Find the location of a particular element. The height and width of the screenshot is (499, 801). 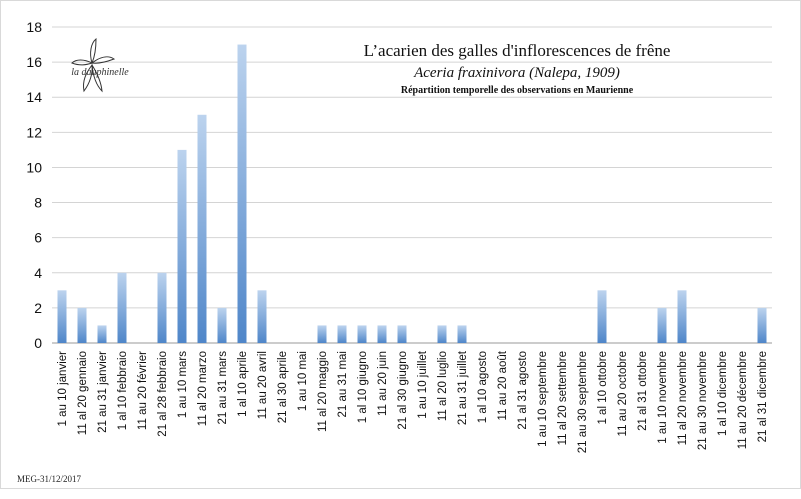

x-tick-label: 21 al 31 ottobre is located at coordinates (643, 391).